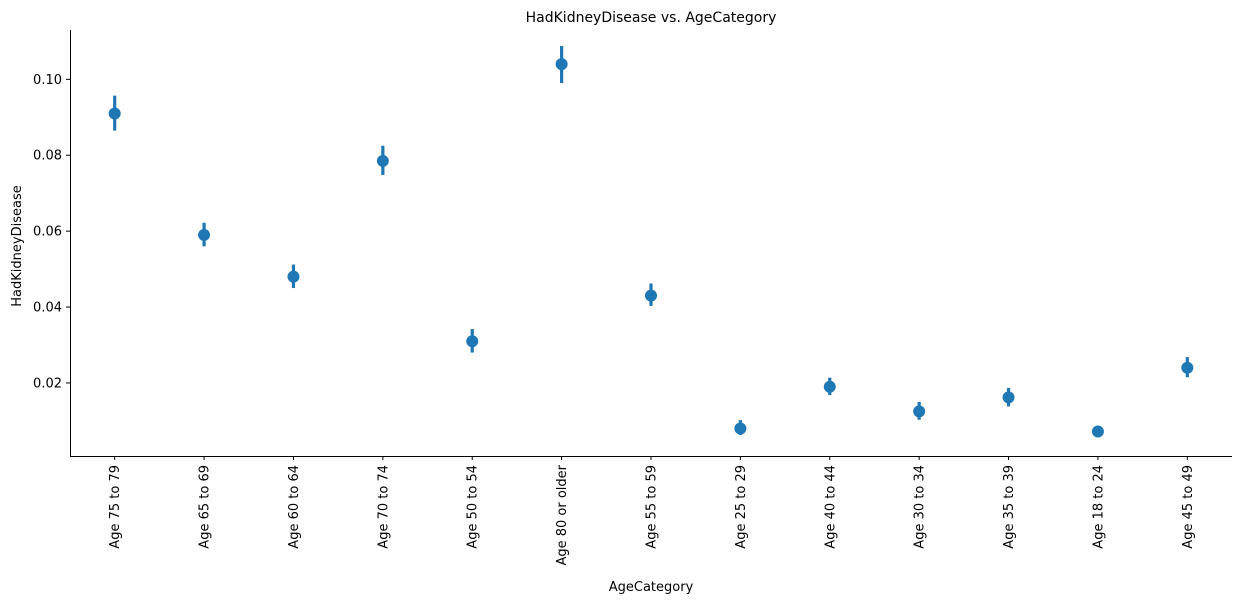 This screenshot has width=1258, height=603. What do you see at coordinates (47, 80) in the screenshot?
I see `y-tick-label: 0.10` at bounding box center [47, 80].